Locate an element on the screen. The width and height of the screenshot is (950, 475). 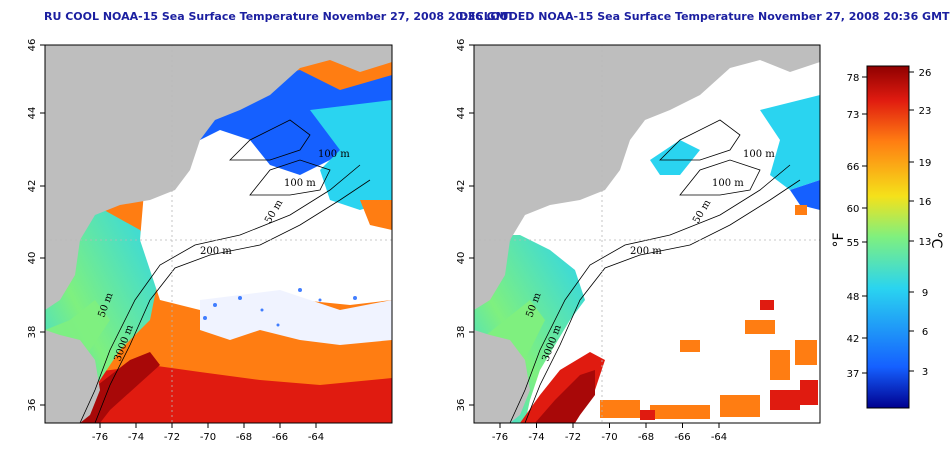
colorbar-ticks: 78 73 66 60 55 48 42 37 26 23 19 16 13 9 6 3 is located at coordinates (889, 224).